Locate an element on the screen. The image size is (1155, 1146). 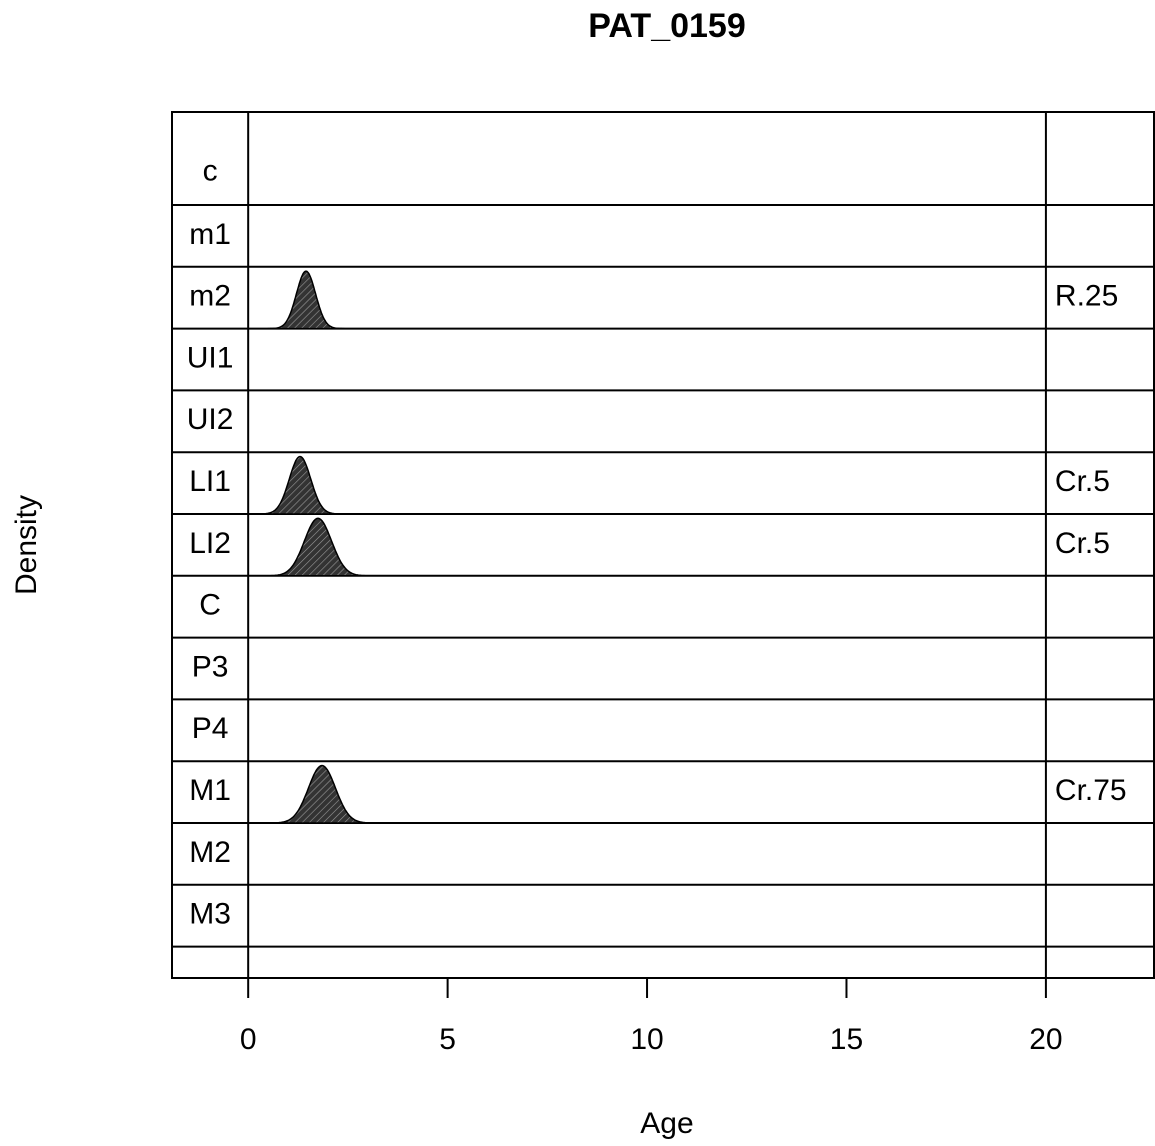
row-label: M2 is located at coordinates (210, 852).